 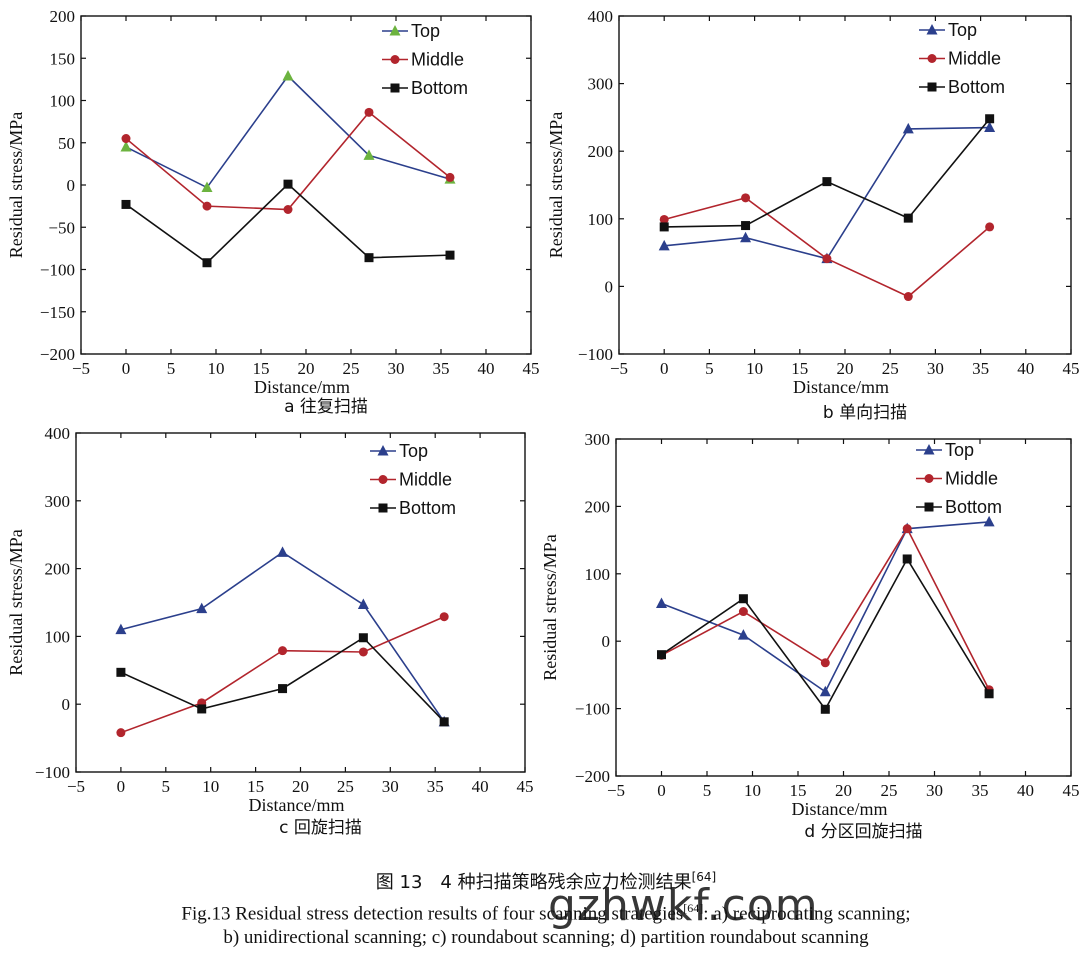 I want to click on figure-caption-cn-text: 图 13 4 种扫描策略残余应力检测结果, so click(x=533, y=882).